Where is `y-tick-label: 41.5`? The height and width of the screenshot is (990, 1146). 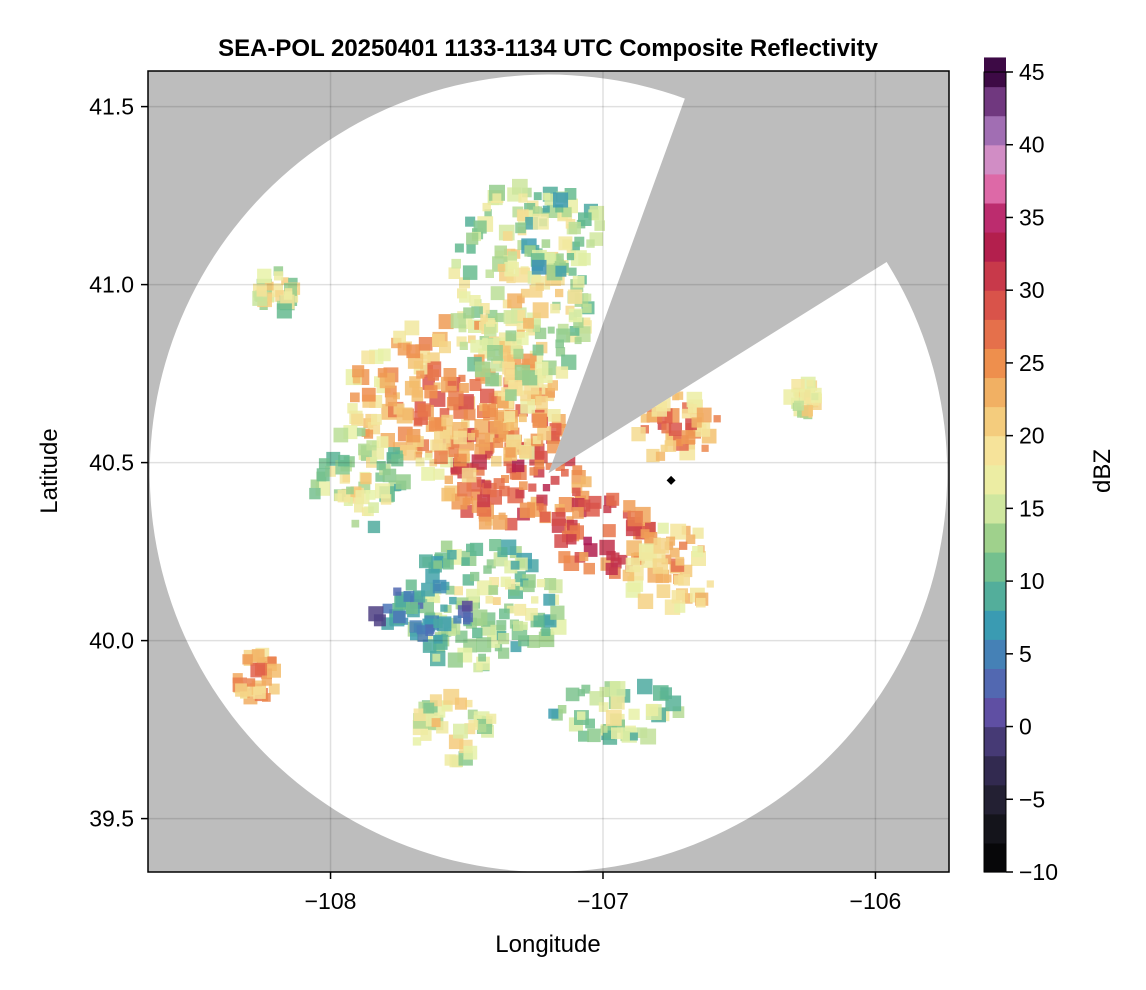 y-tick-label: 41.5 is located at coordinates (111, 107).